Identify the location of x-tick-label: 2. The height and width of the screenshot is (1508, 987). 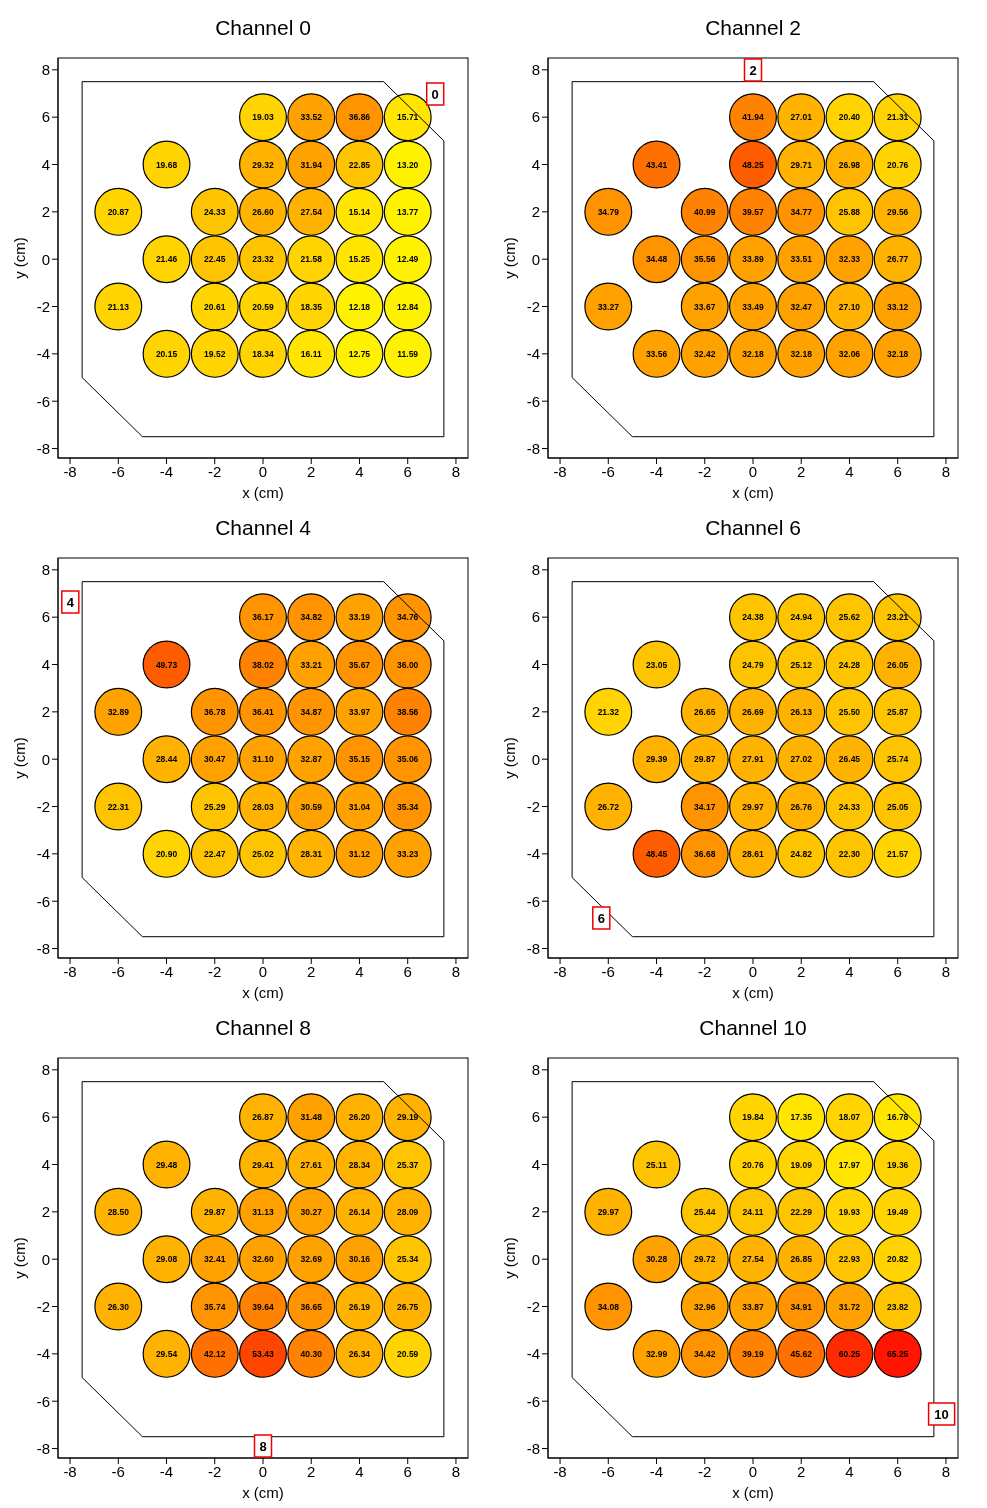
(801, 1471).